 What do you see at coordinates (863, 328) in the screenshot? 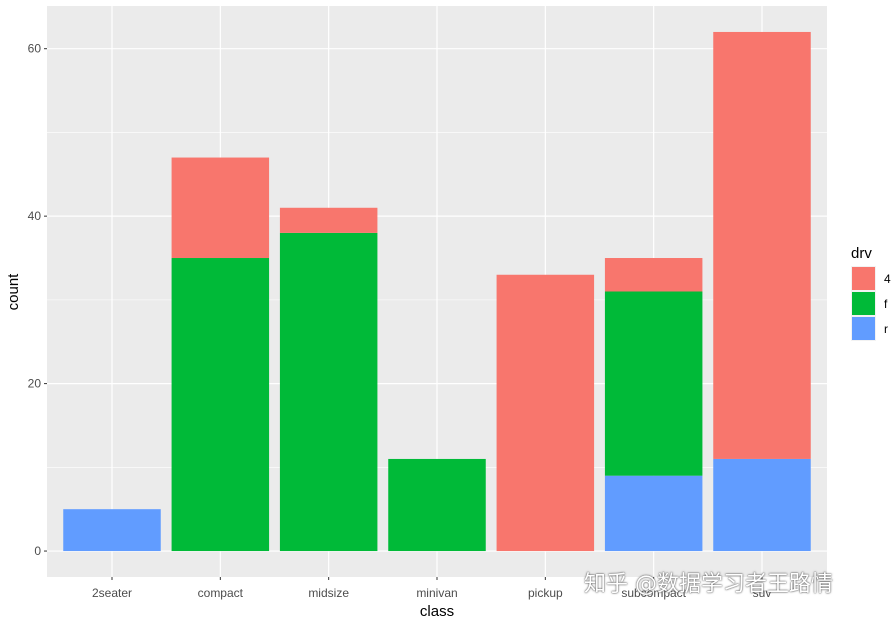
I see `legend-swatch-r` at bounding box center [863, 328].